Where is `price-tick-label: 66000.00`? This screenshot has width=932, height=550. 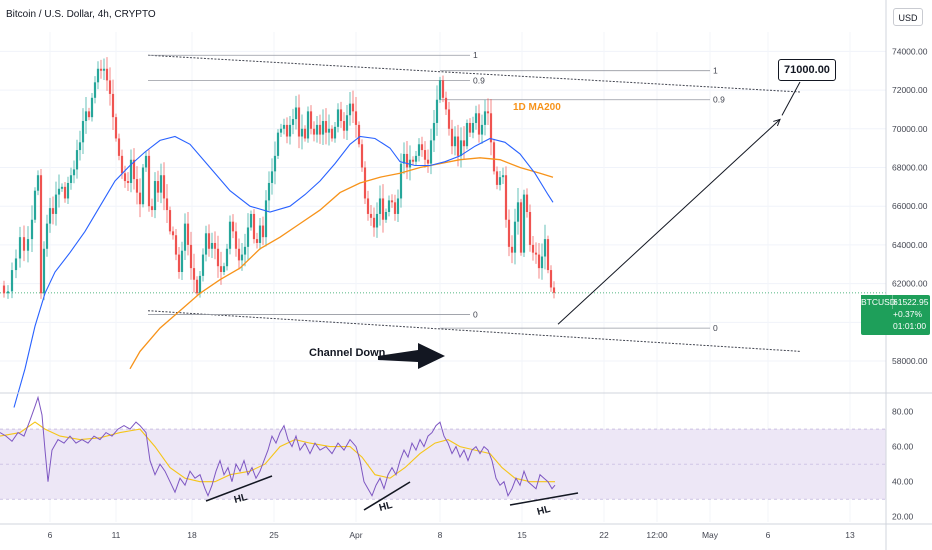 price-tick-label: 66000.00 is located at coordinates (910, 206).